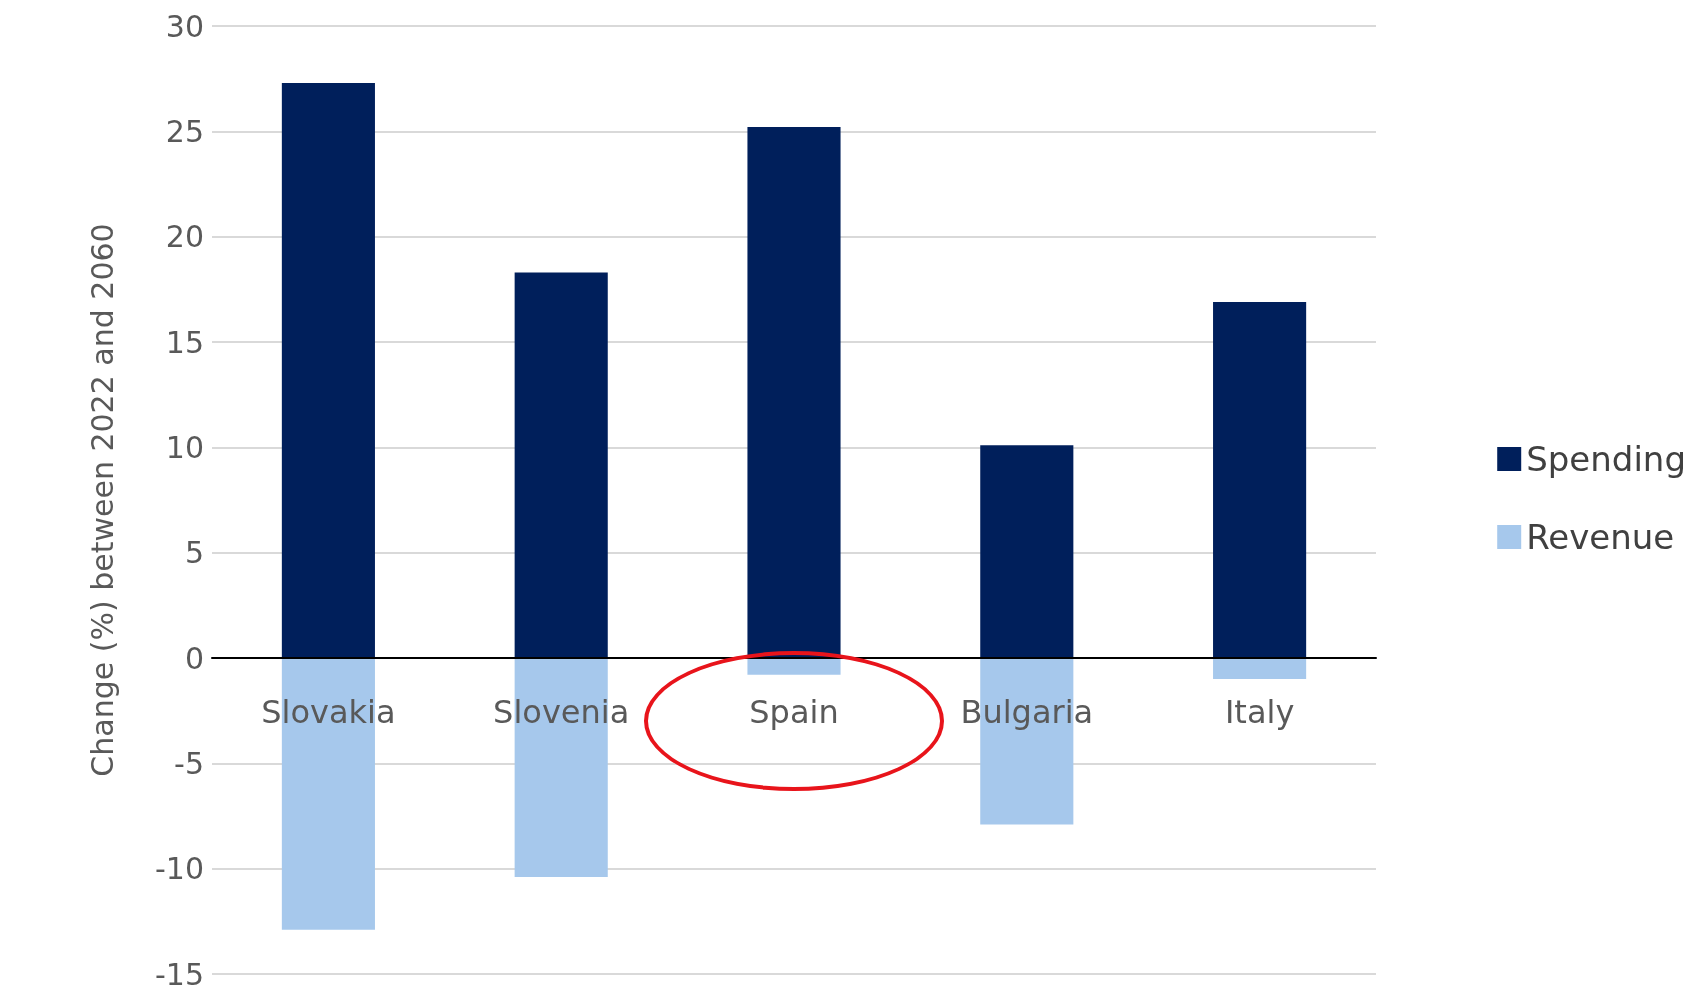  Describe the element at coordinates (184, 237) in the screenshot. I see `y-tick-label: 20` at that location.